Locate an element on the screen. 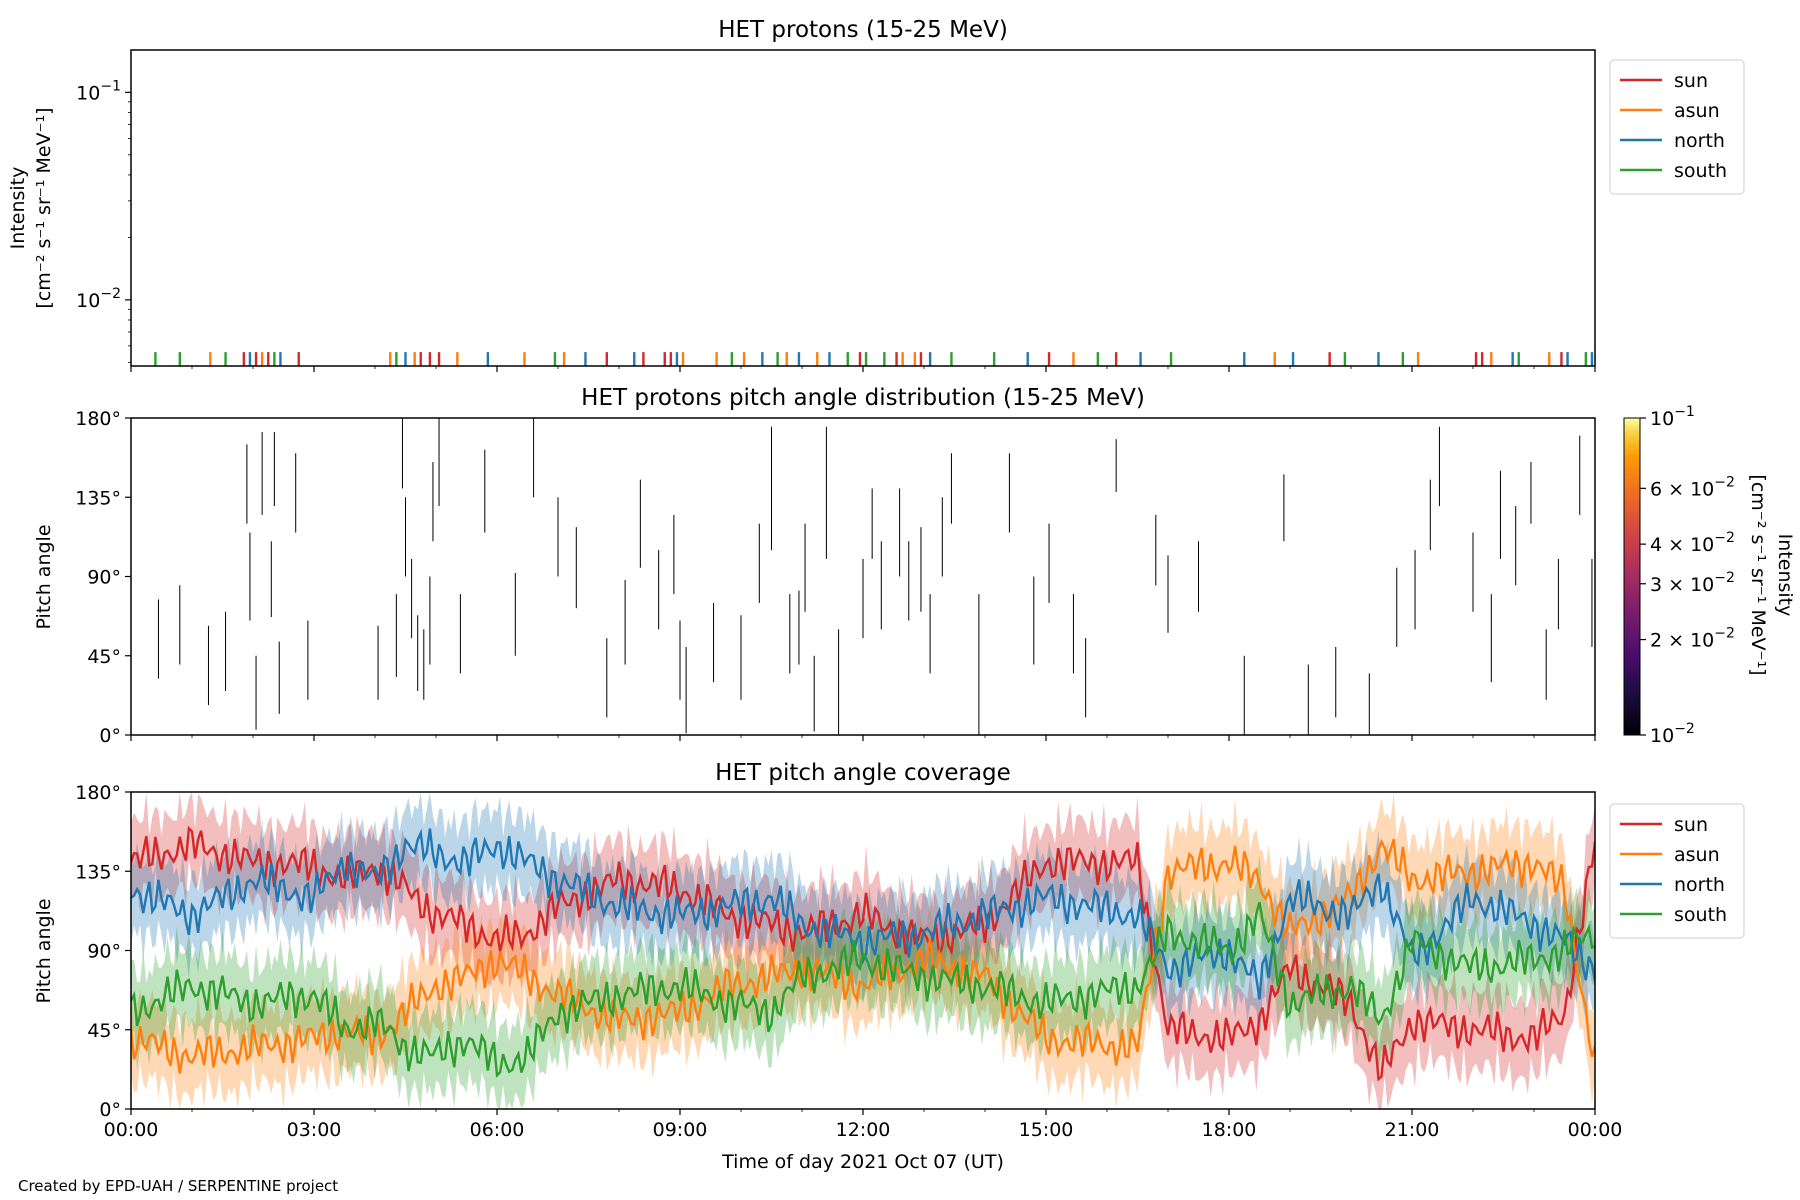 Image resolution: width=1800 pixels, height=1200 pixels. panel3-title: HET pitch angle coverage is located at coordinates (863, 773).